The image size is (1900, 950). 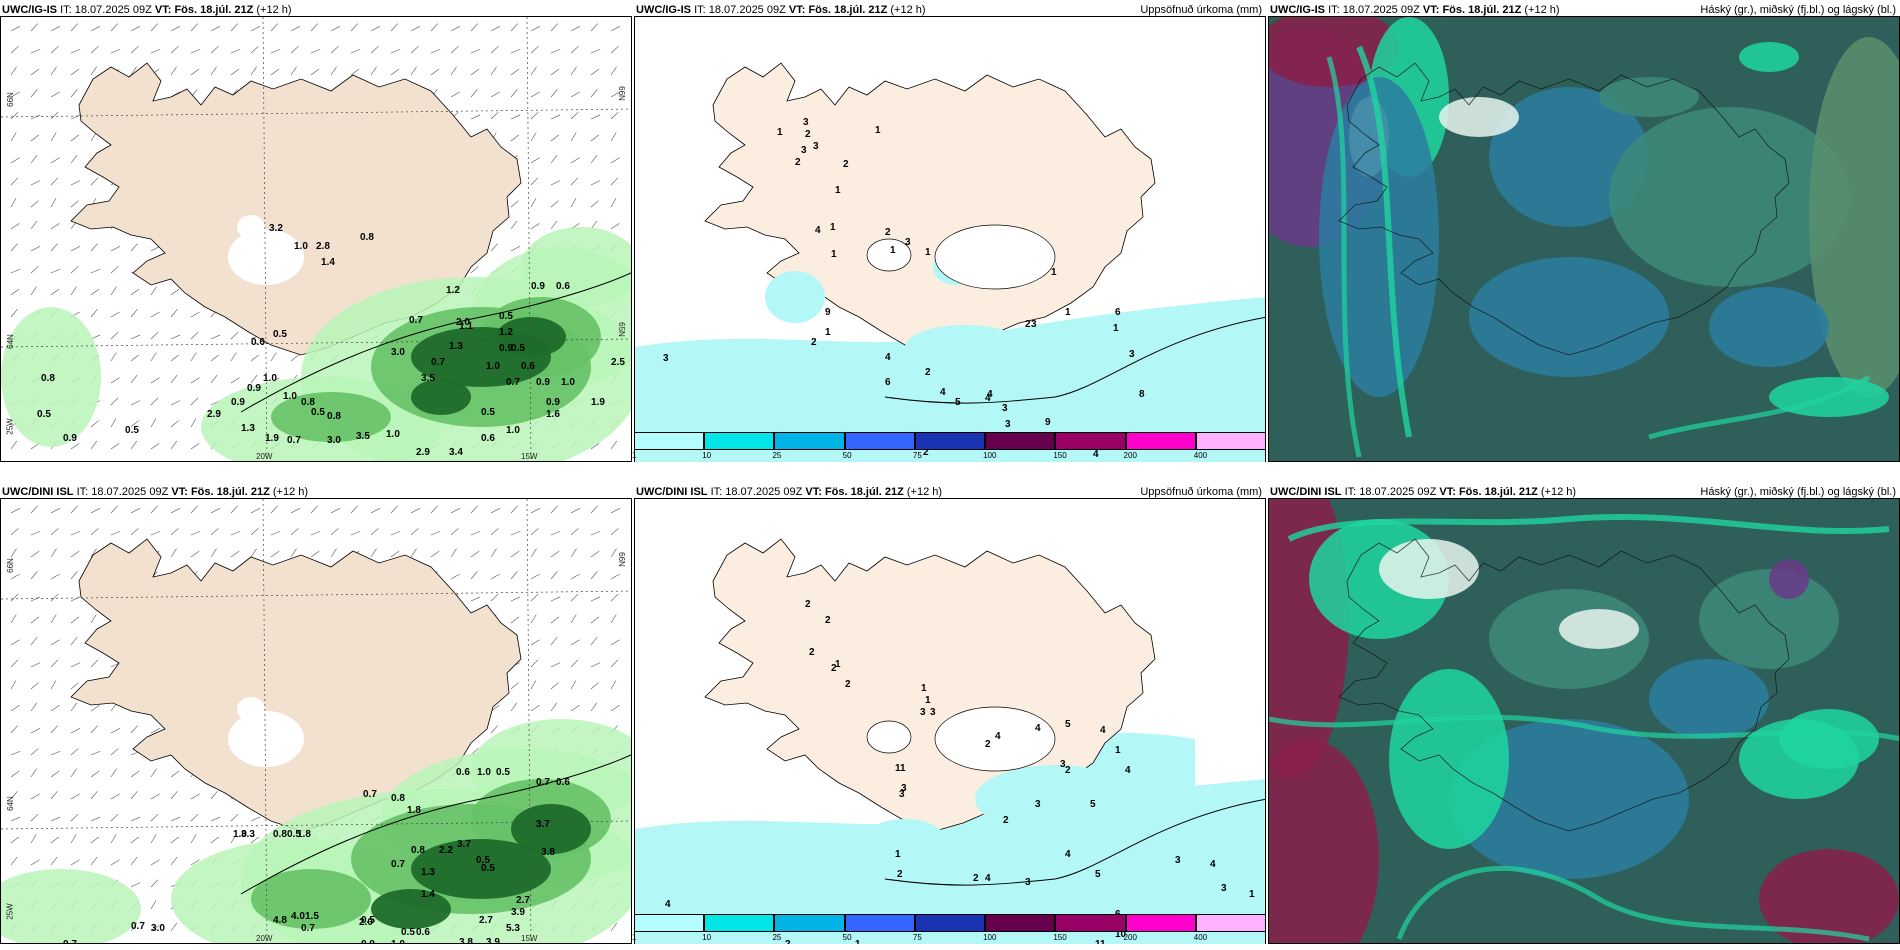 What do you see at coordinates (1074, 842) in the screenshot?
I see `coastline-contour` at bounding box center [1074, 842].